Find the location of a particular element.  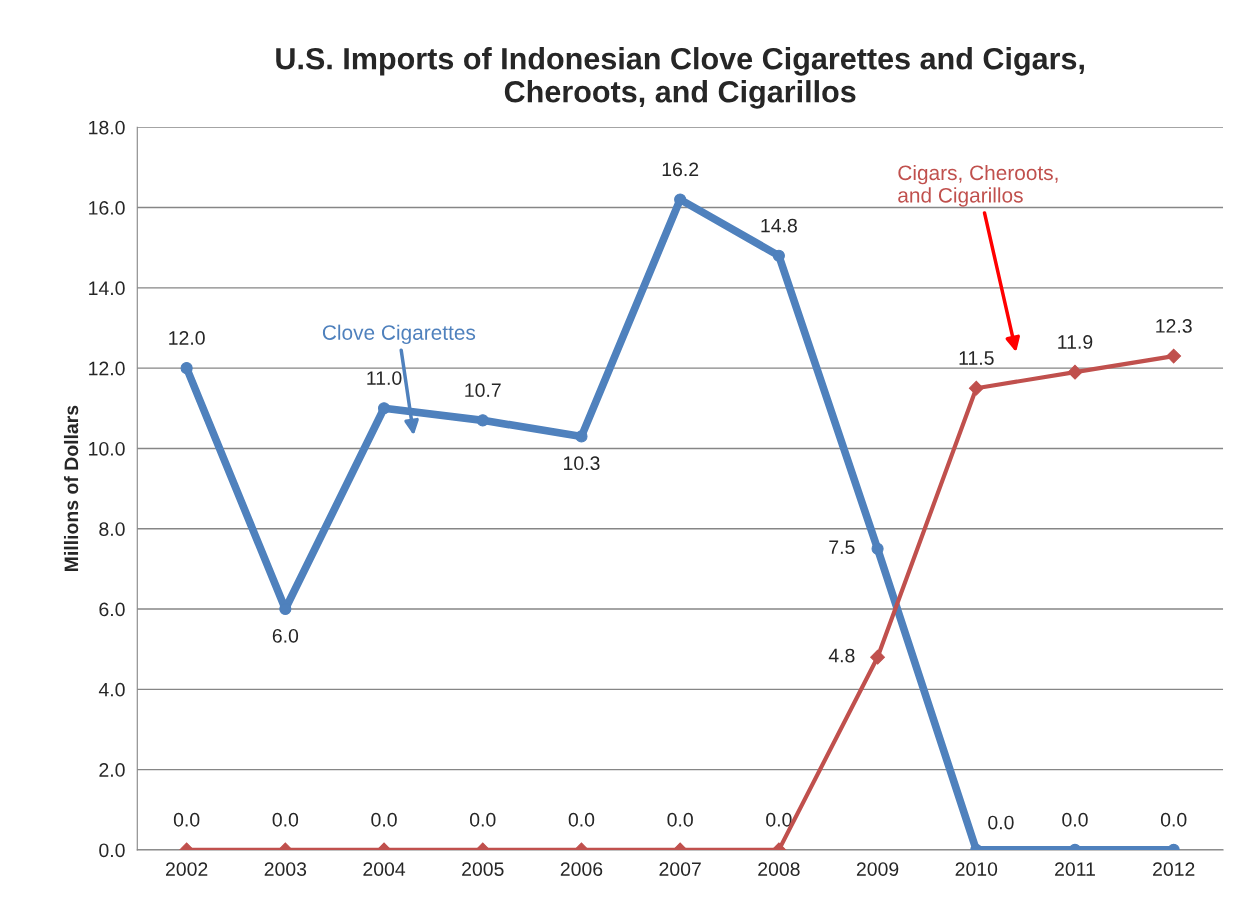

x-tick-label: 2009 is located at coordinates (877, 869).